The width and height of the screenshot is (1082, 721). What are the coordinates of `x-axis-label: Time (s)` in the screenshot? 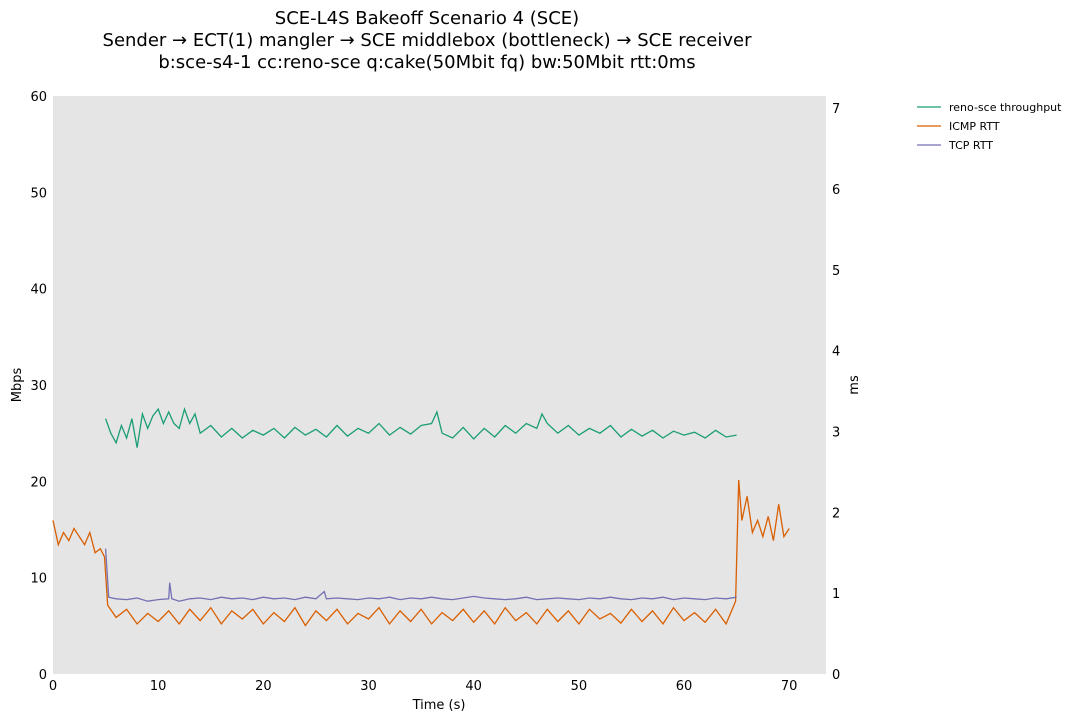 It's located at (439, 705).